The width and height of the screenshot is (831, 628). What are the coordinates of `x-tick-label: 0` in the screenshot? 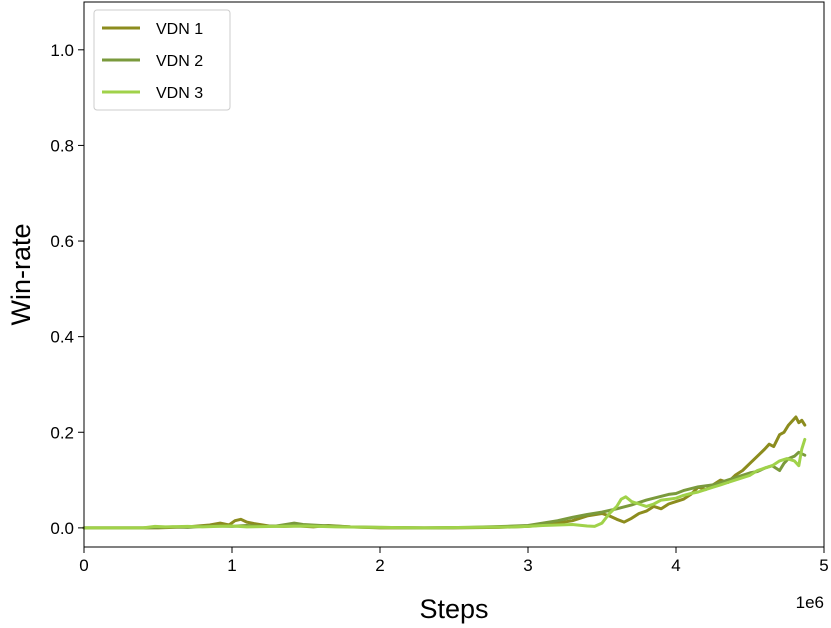 It's located at (83, 565).